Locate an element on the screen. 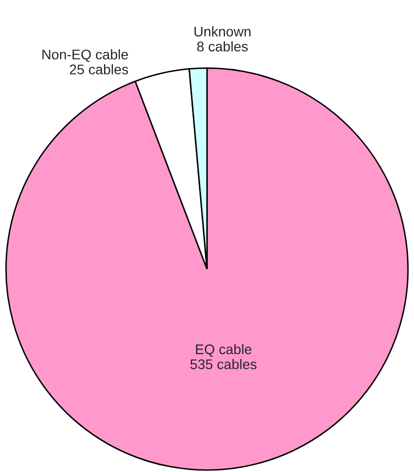 This screenshot has width=414, height=472. slice-label: Non-EQ cable is located at coordinates (85, 55).